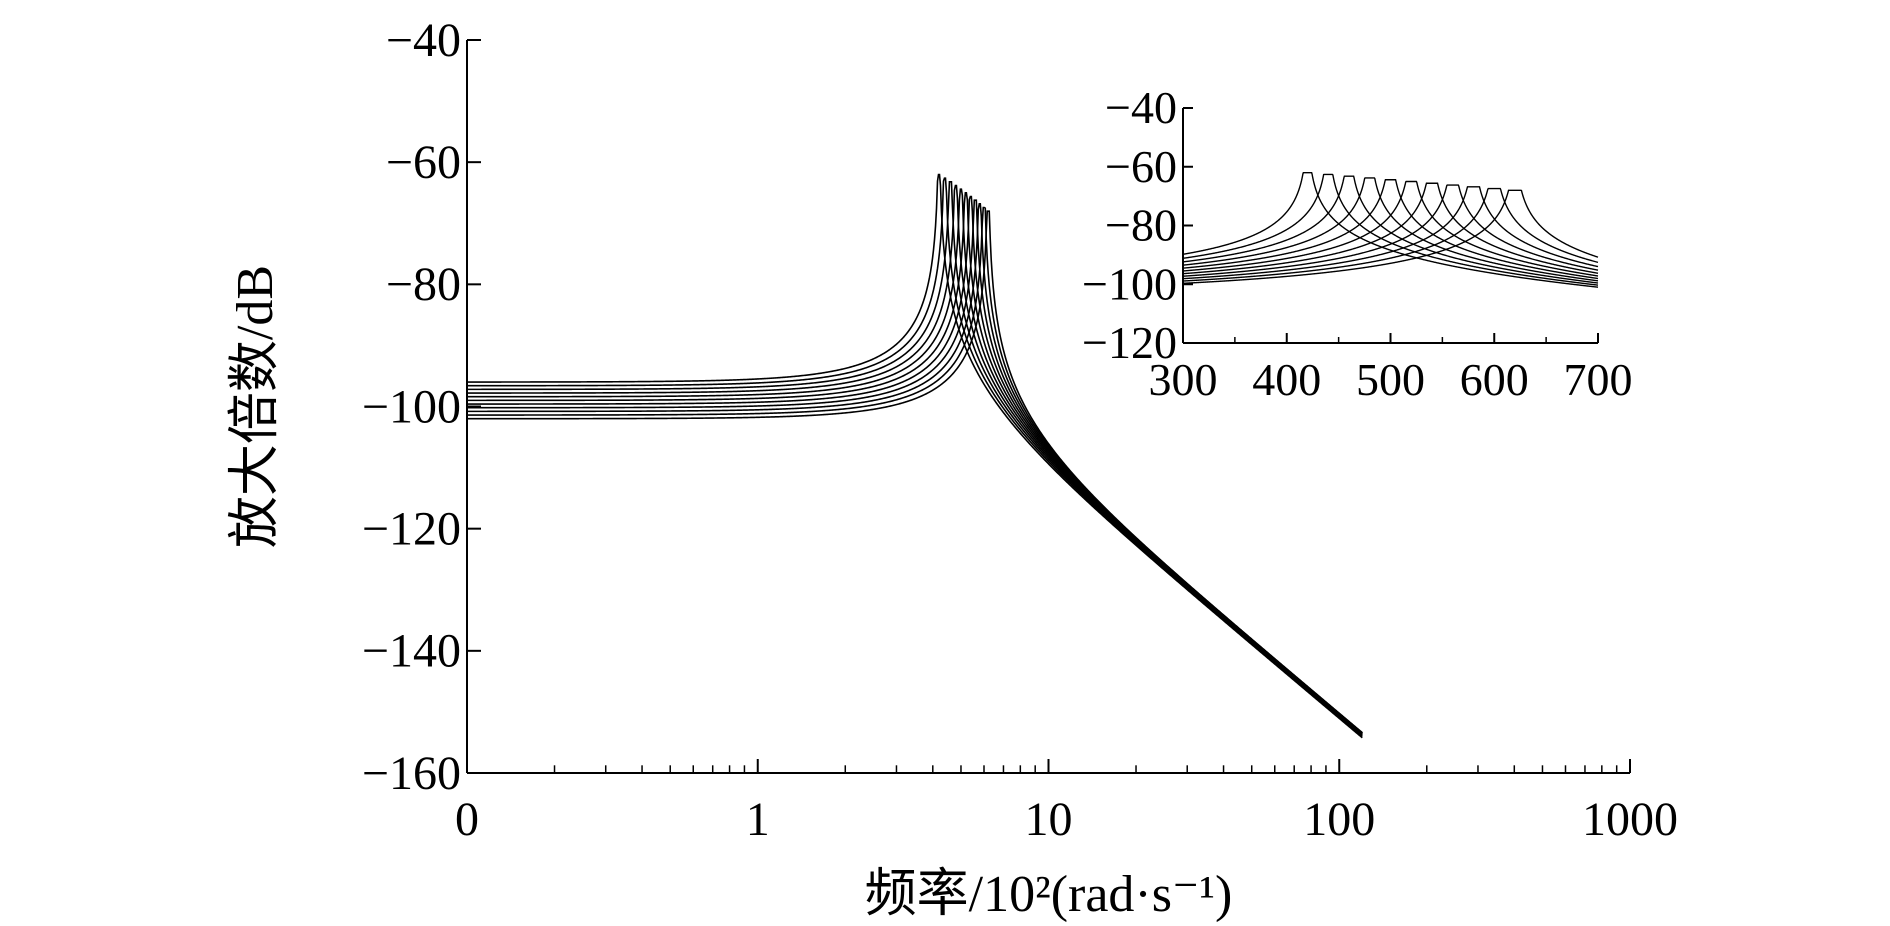 This screenshot has height=926, width=1890. I want to click on main-y-axis-title: 放大倍数/dB, so click(255, 406).